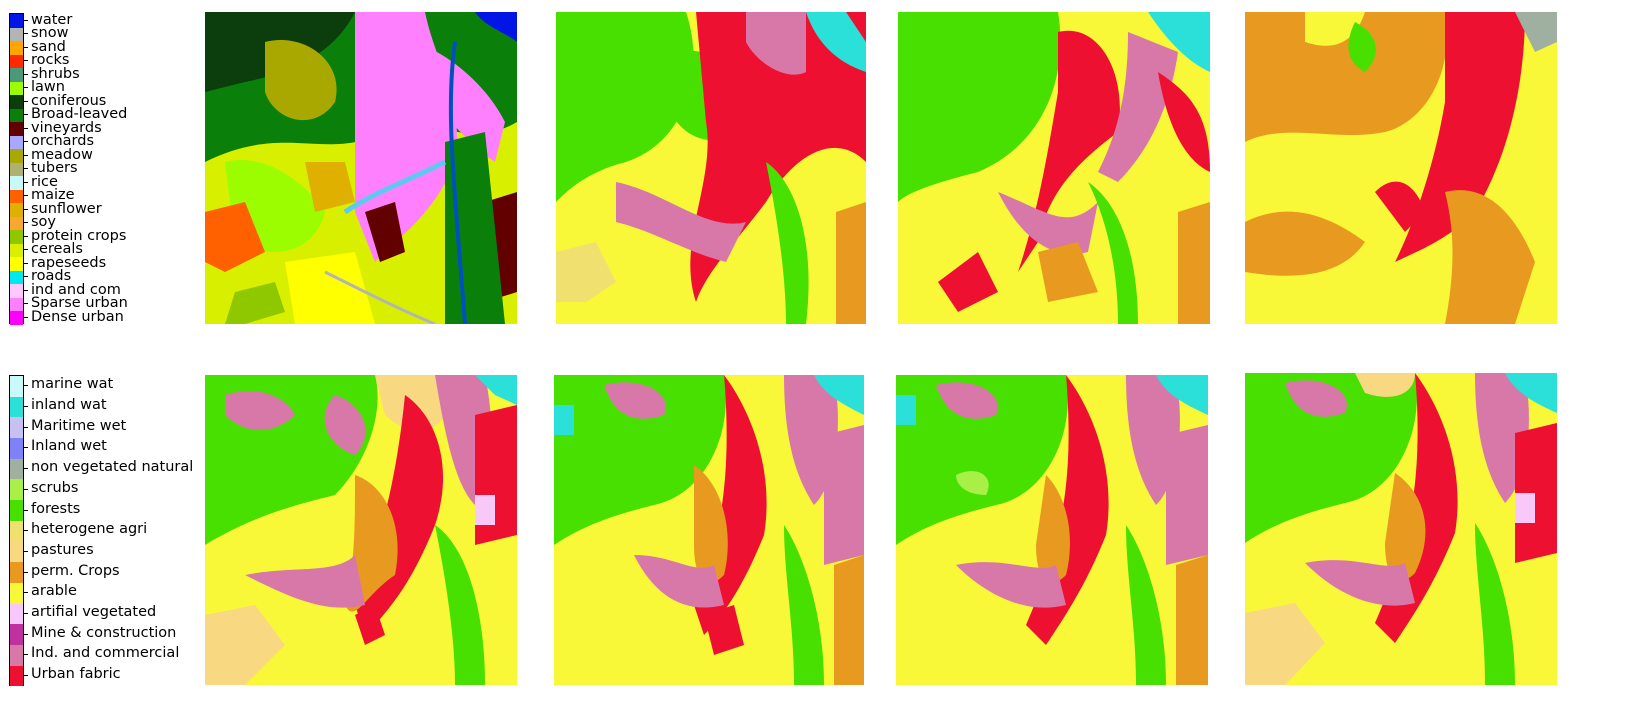 The height and width of the screenshot is (727, 1642). Describe the element at coordinates (76, 674) in the screenshot. I see `legend-label: Urban fabric` at that location.